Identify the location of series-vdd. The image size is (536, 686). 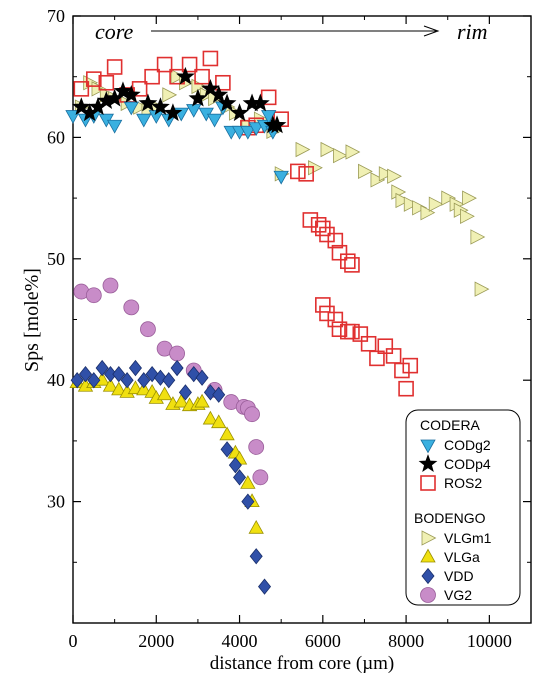
(171, 477).